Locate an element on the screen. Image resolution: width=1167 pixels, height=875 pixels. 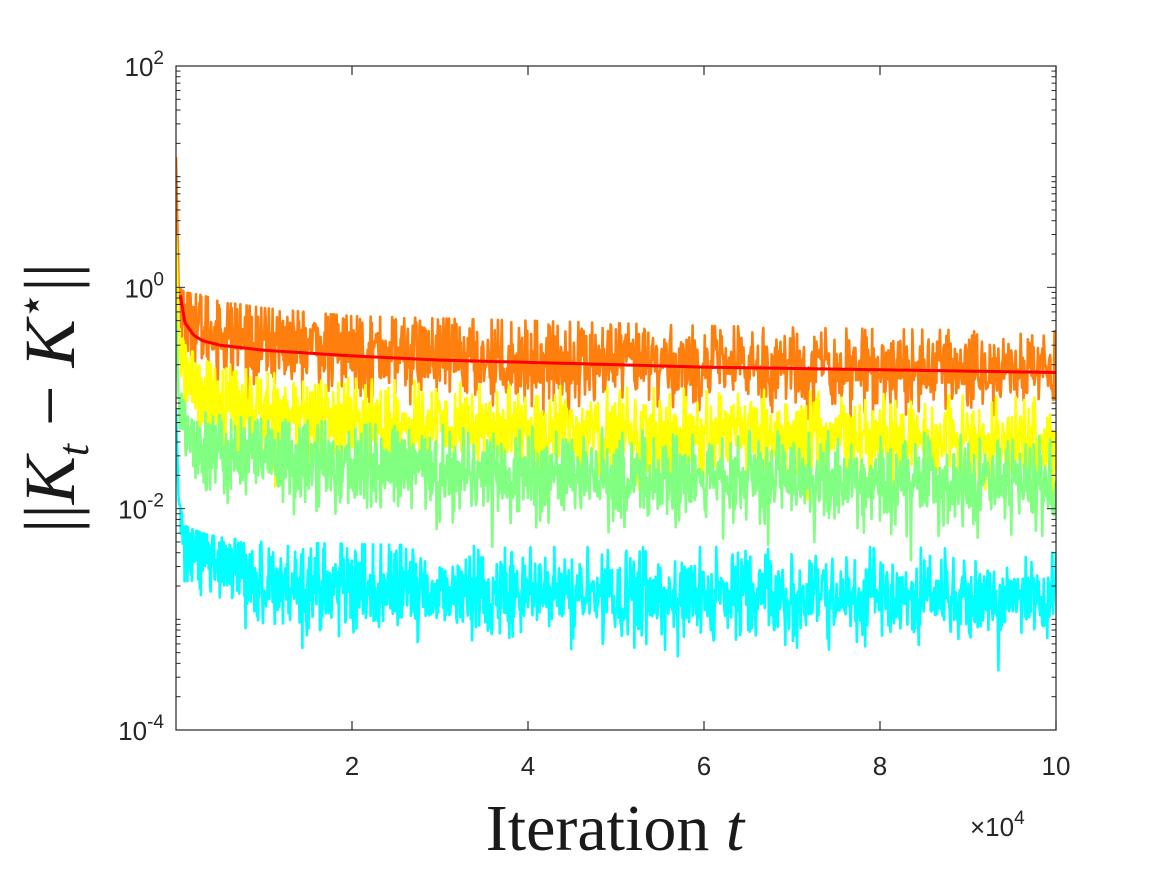
y-axis-label-star-superscript: ⋆ is located at coordinates (31, 306).